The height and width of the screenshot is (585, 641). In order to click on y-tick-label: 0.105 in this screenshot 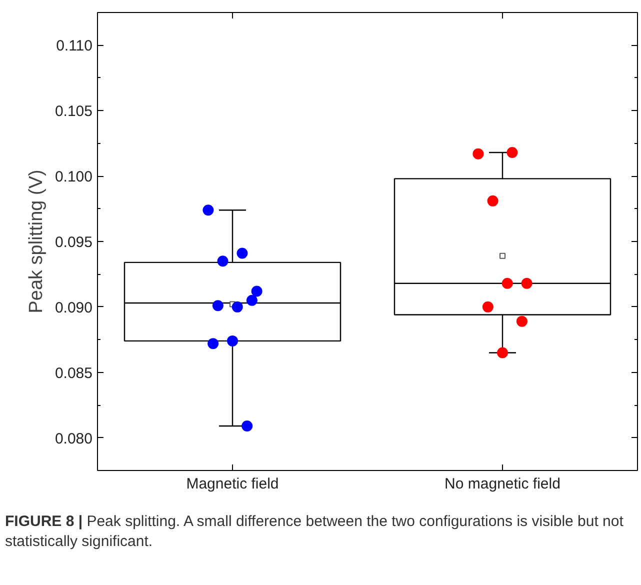, I will do `click(73, 111)`.